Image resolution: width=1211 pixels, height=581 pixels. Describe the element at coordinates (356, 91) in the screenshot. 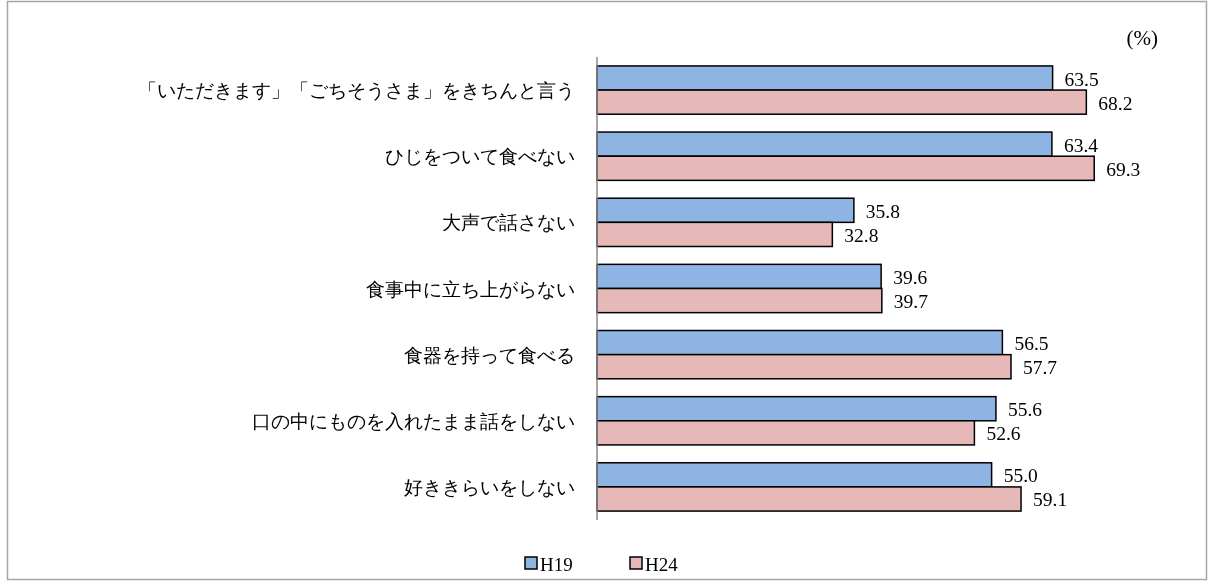

I see `category-label: 「いただきます」「ごちそうさま」をきちんと言う` at that location.